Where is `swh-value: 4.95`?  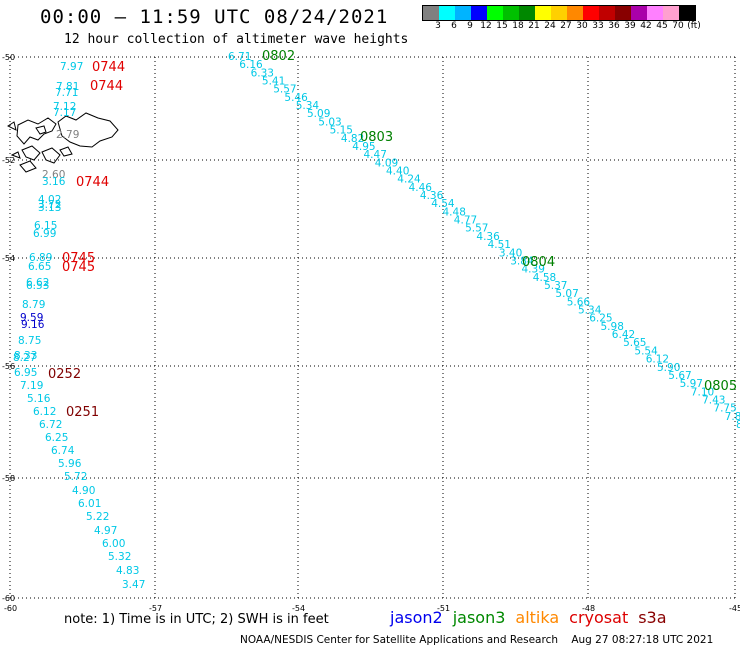 swh-value: 4.95 is located at coordinates (363, 147).